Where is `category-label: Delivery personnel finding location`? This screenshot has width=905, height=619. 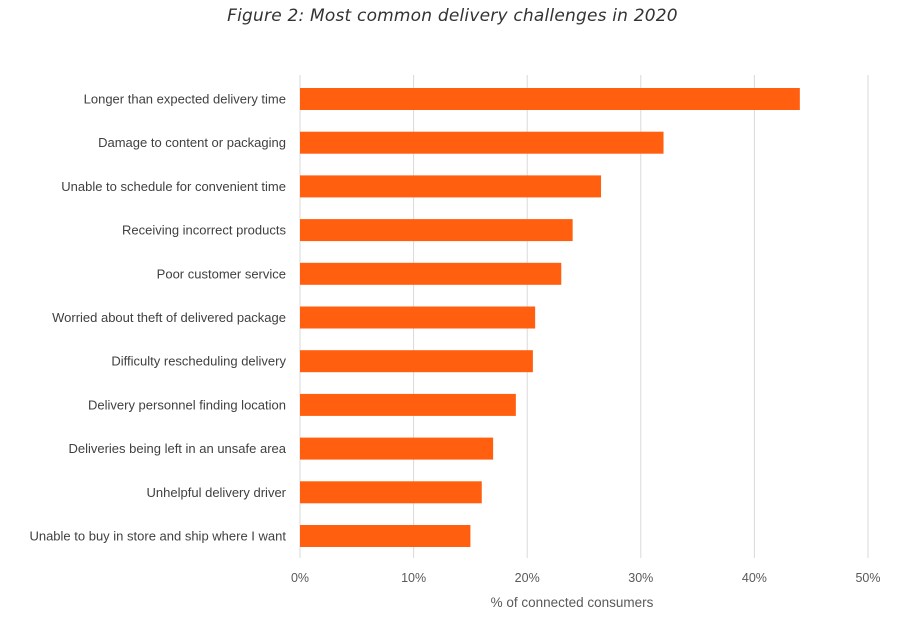 category-label: Delivery personnel finding location is located at coordinates (187, 404).